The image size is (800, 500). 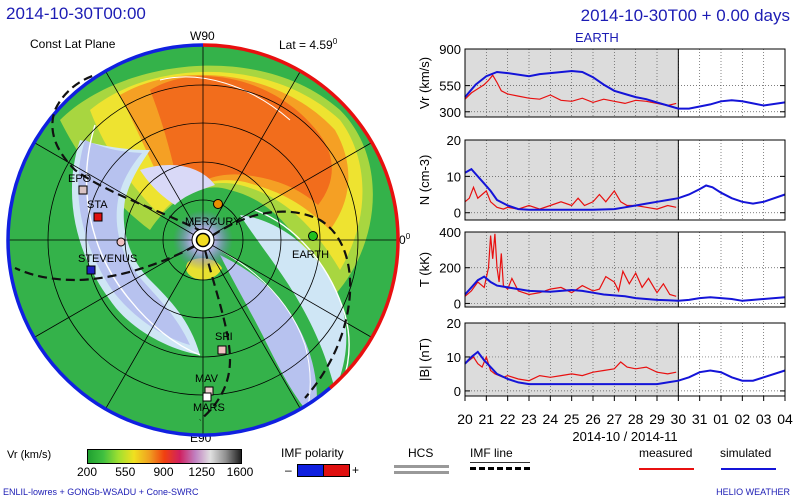 I want to click on y-axis-label: N (cm-3), so click(x=424, y=180).